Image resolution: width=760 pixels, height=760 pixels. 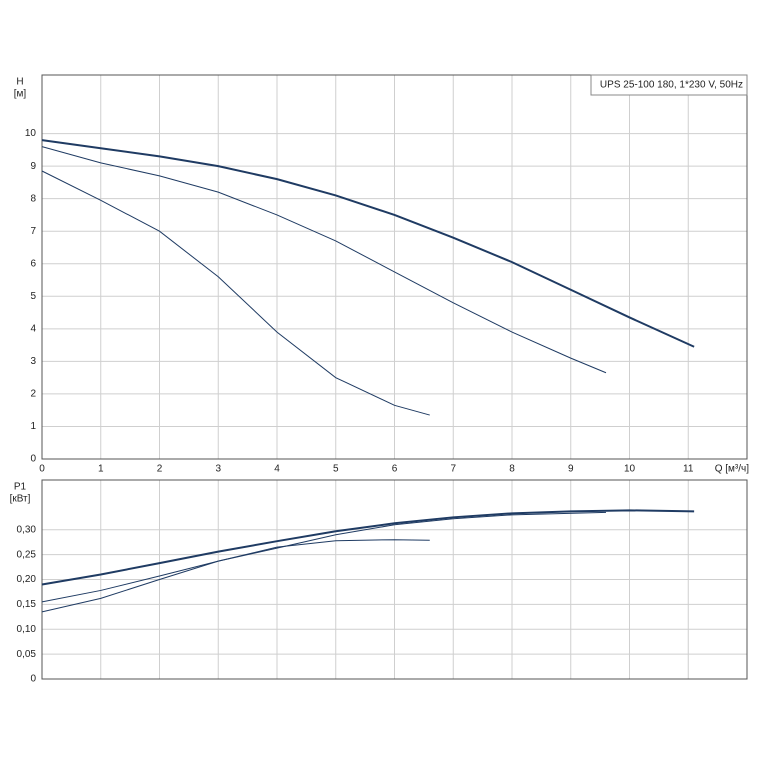 What do you see at coordinates (688, 469) in the screenshot?
I see `x-tick-label: 11` at bounding box center [688, 469].